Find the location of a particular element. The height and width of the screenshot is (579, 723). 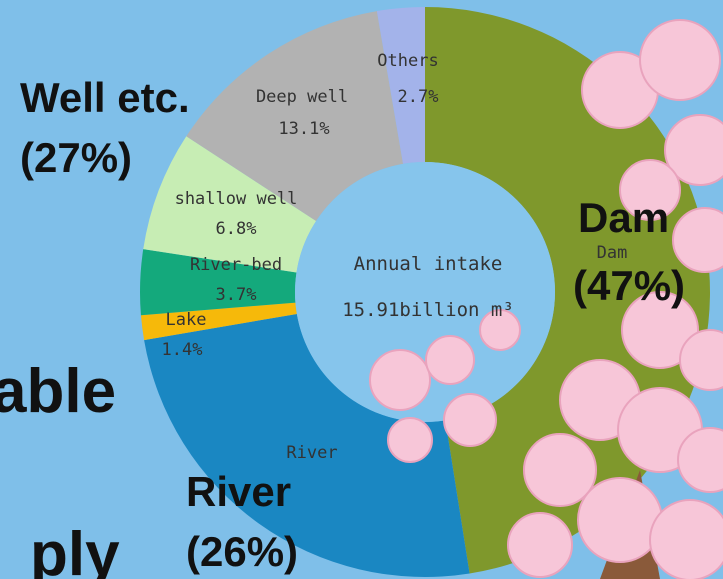

annotation: River is located at coordinates (238, 491).